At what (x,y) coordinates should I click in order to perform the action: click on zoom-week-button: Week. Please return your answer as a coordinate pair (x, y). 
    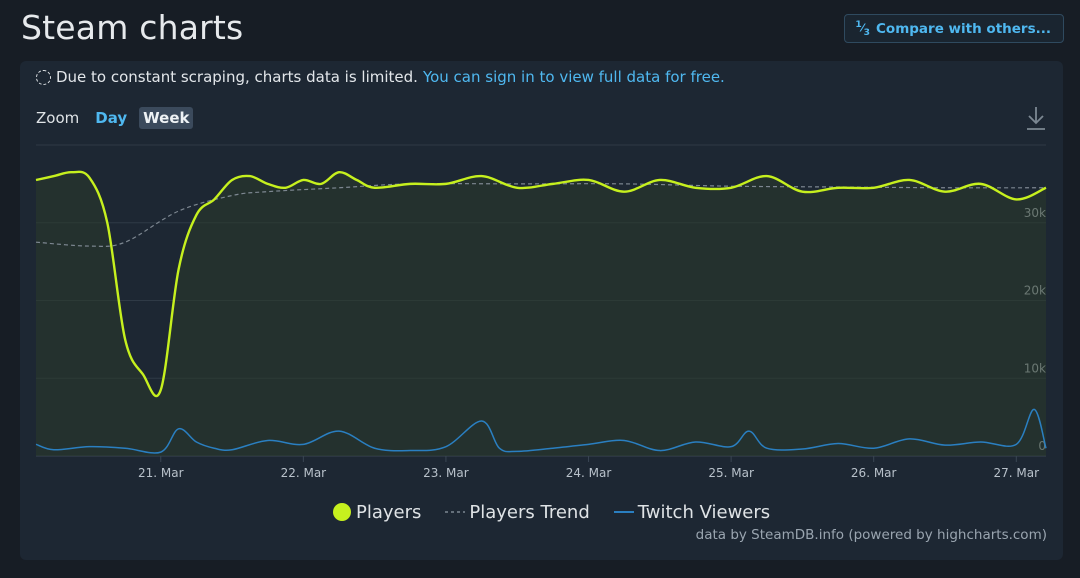
    Looking at the image, I should click on (166, 118).